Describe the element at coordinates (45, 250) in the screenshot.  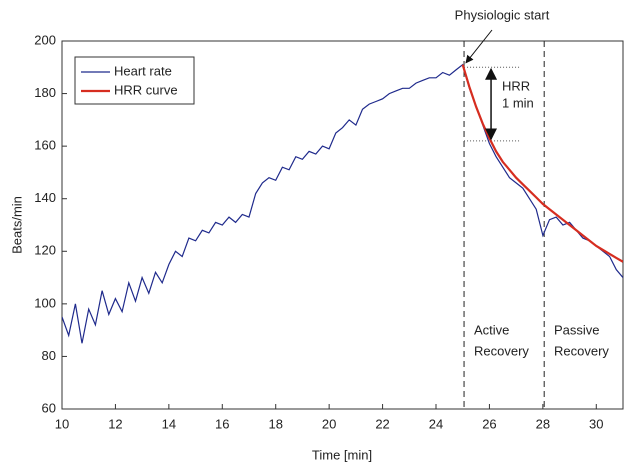
I see `y-tick-label: 120` at that location.